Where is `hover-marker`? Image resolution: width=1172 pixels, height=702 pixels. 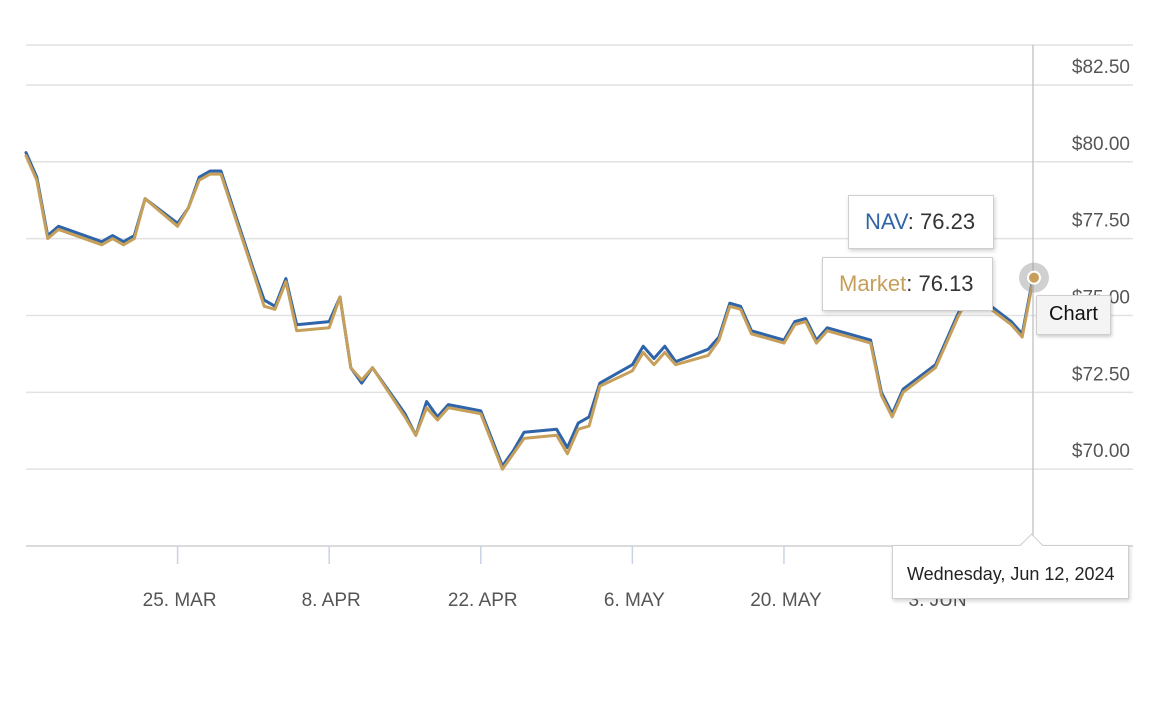 hover-marker is located at coordinates (1034, 277).